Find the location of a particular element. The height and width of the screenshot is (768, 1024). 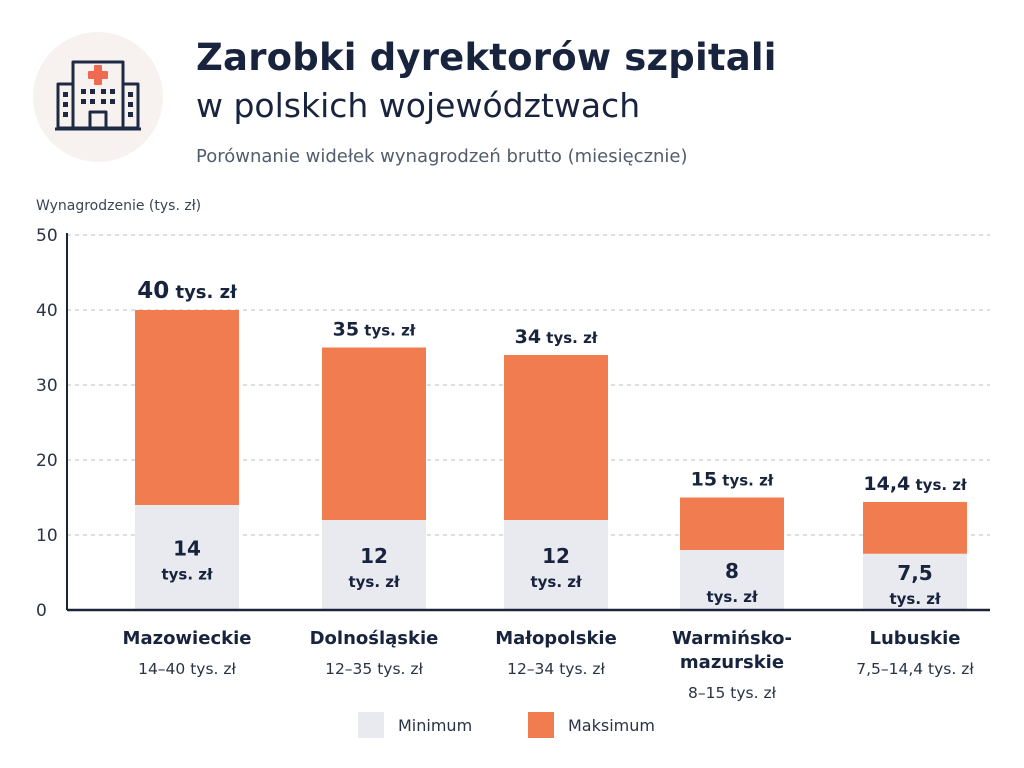

category-range-label: 12–35 tys. zł is located at coordinates (374, 669).